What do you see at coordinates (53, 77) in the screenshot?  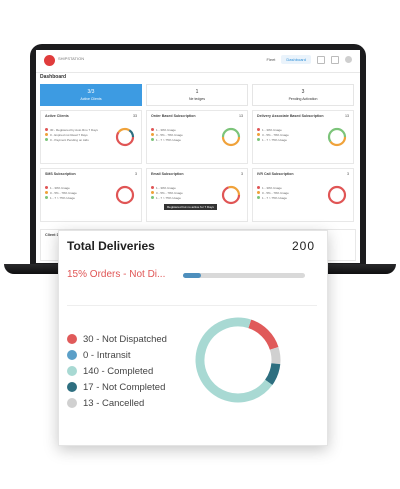 I see `page-title: Dashboard` at bounding box center [53, 77].